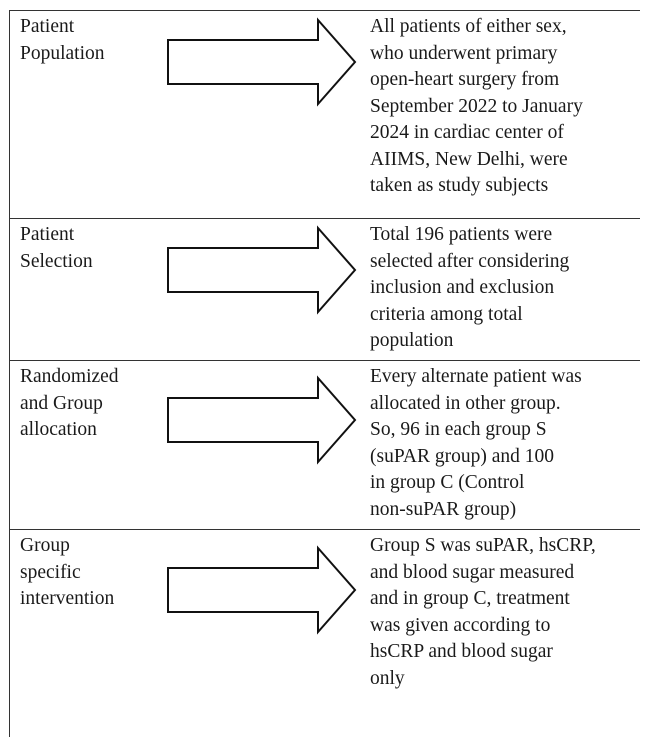 The height and width of the screenshot is (737, 647). What do you see at coordinates (464, 53) in the screenshot?
I see `text-line: who underwent primary` at bounding box center [464, 53].